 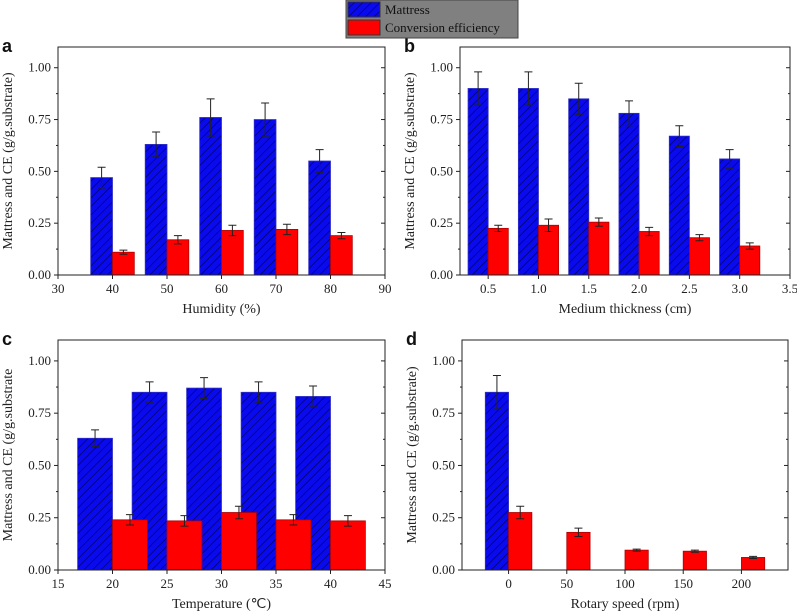 What do you see at coordinates (112, 288) in the screenshot?
I see `x-tick-label: 40` at bounding box center [112, 288].